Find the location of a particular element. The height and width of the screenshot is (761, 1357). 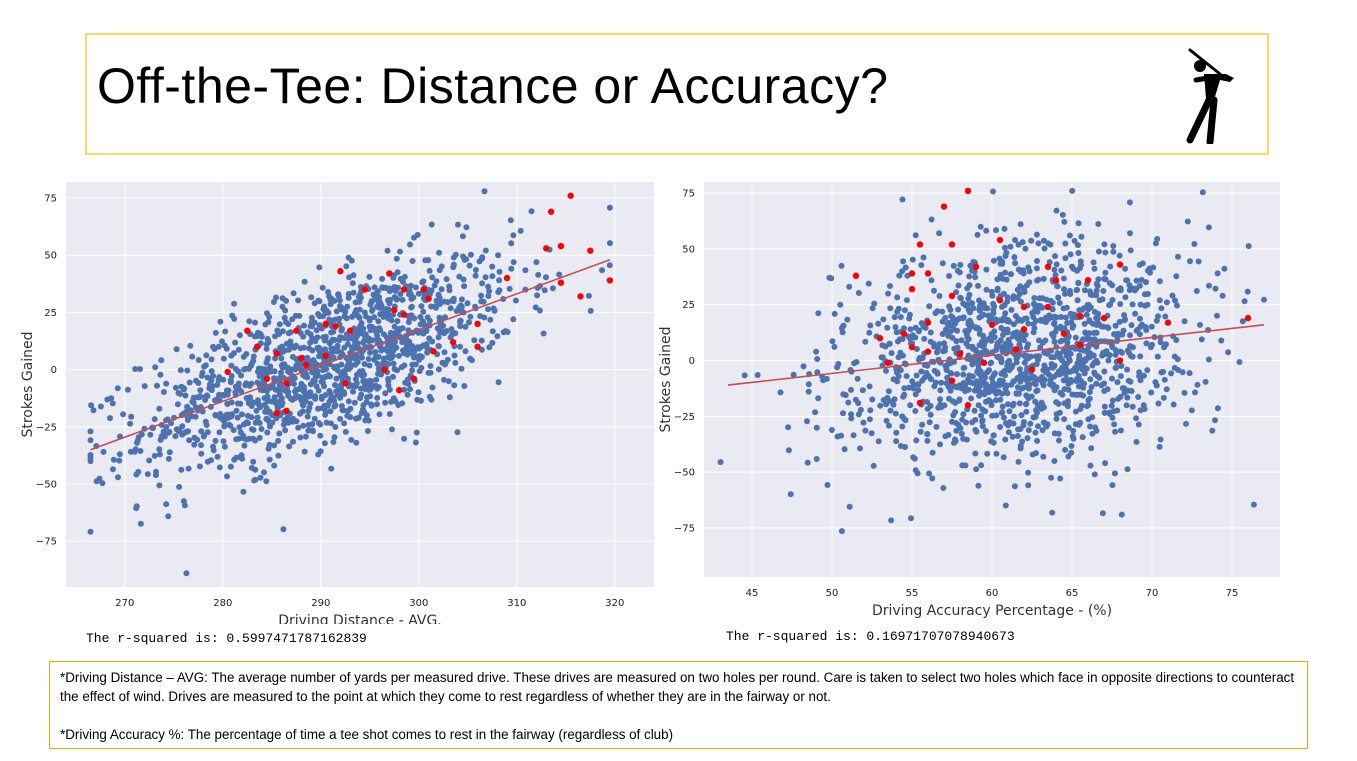

y-tick-label: −25 is located at coordinates (46, 427).